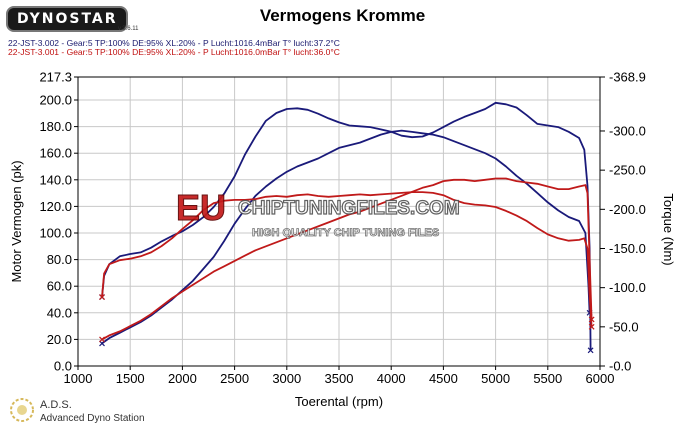  Describe the element at coordinates (286, 378) in the screenshot. I see `x-tick-label: 3000` at that location.